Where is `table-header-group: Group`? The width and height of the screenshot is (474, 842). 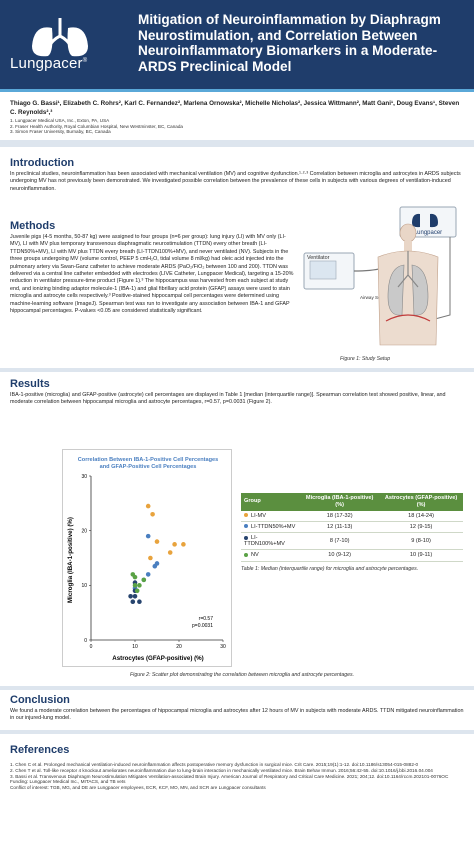
table-header-group: Group is located at coordinates (271, 502).